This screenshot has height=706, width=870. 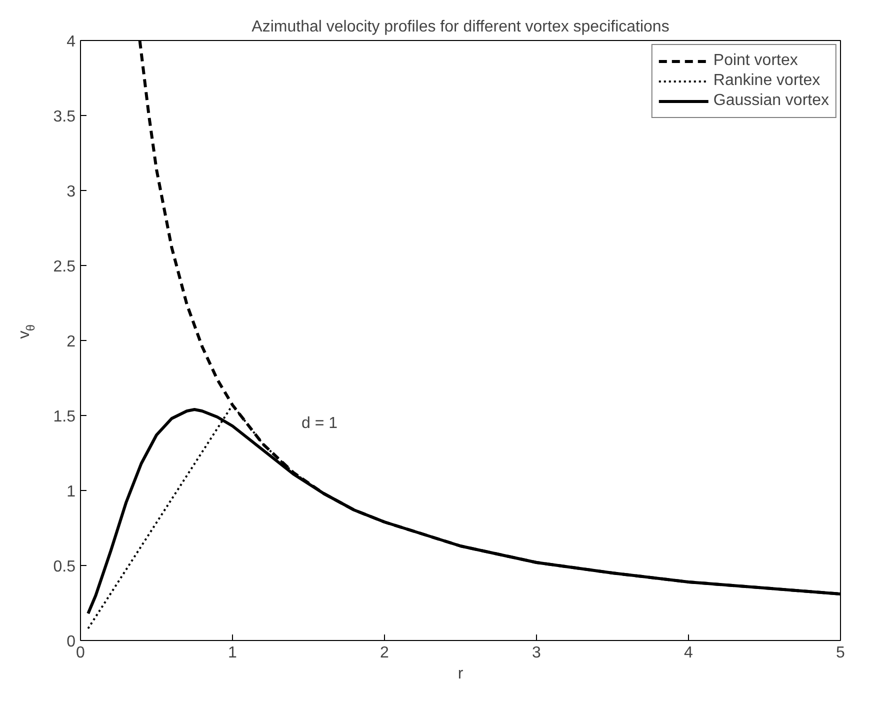 What do you see at coordinates (64, 417) in the screenshot?
I see `y-tick-label: 1.5` at bounding box center [64, 417].